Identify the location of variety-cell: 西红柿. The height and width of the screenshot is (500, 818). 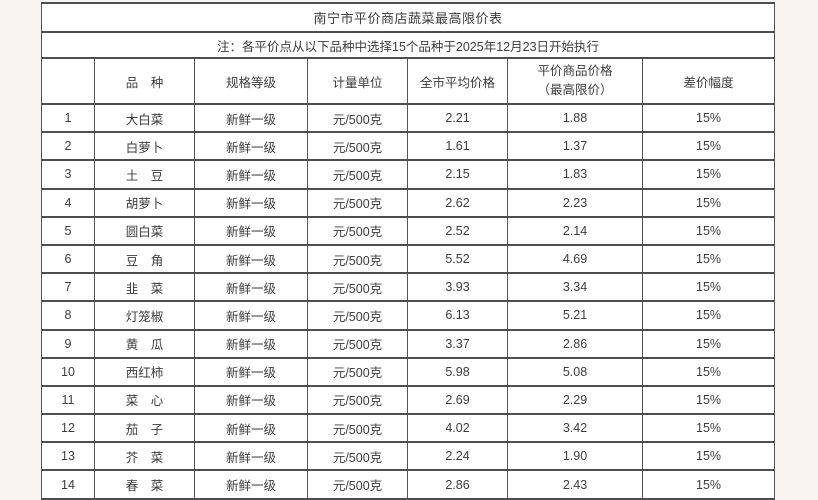
(144, 371).